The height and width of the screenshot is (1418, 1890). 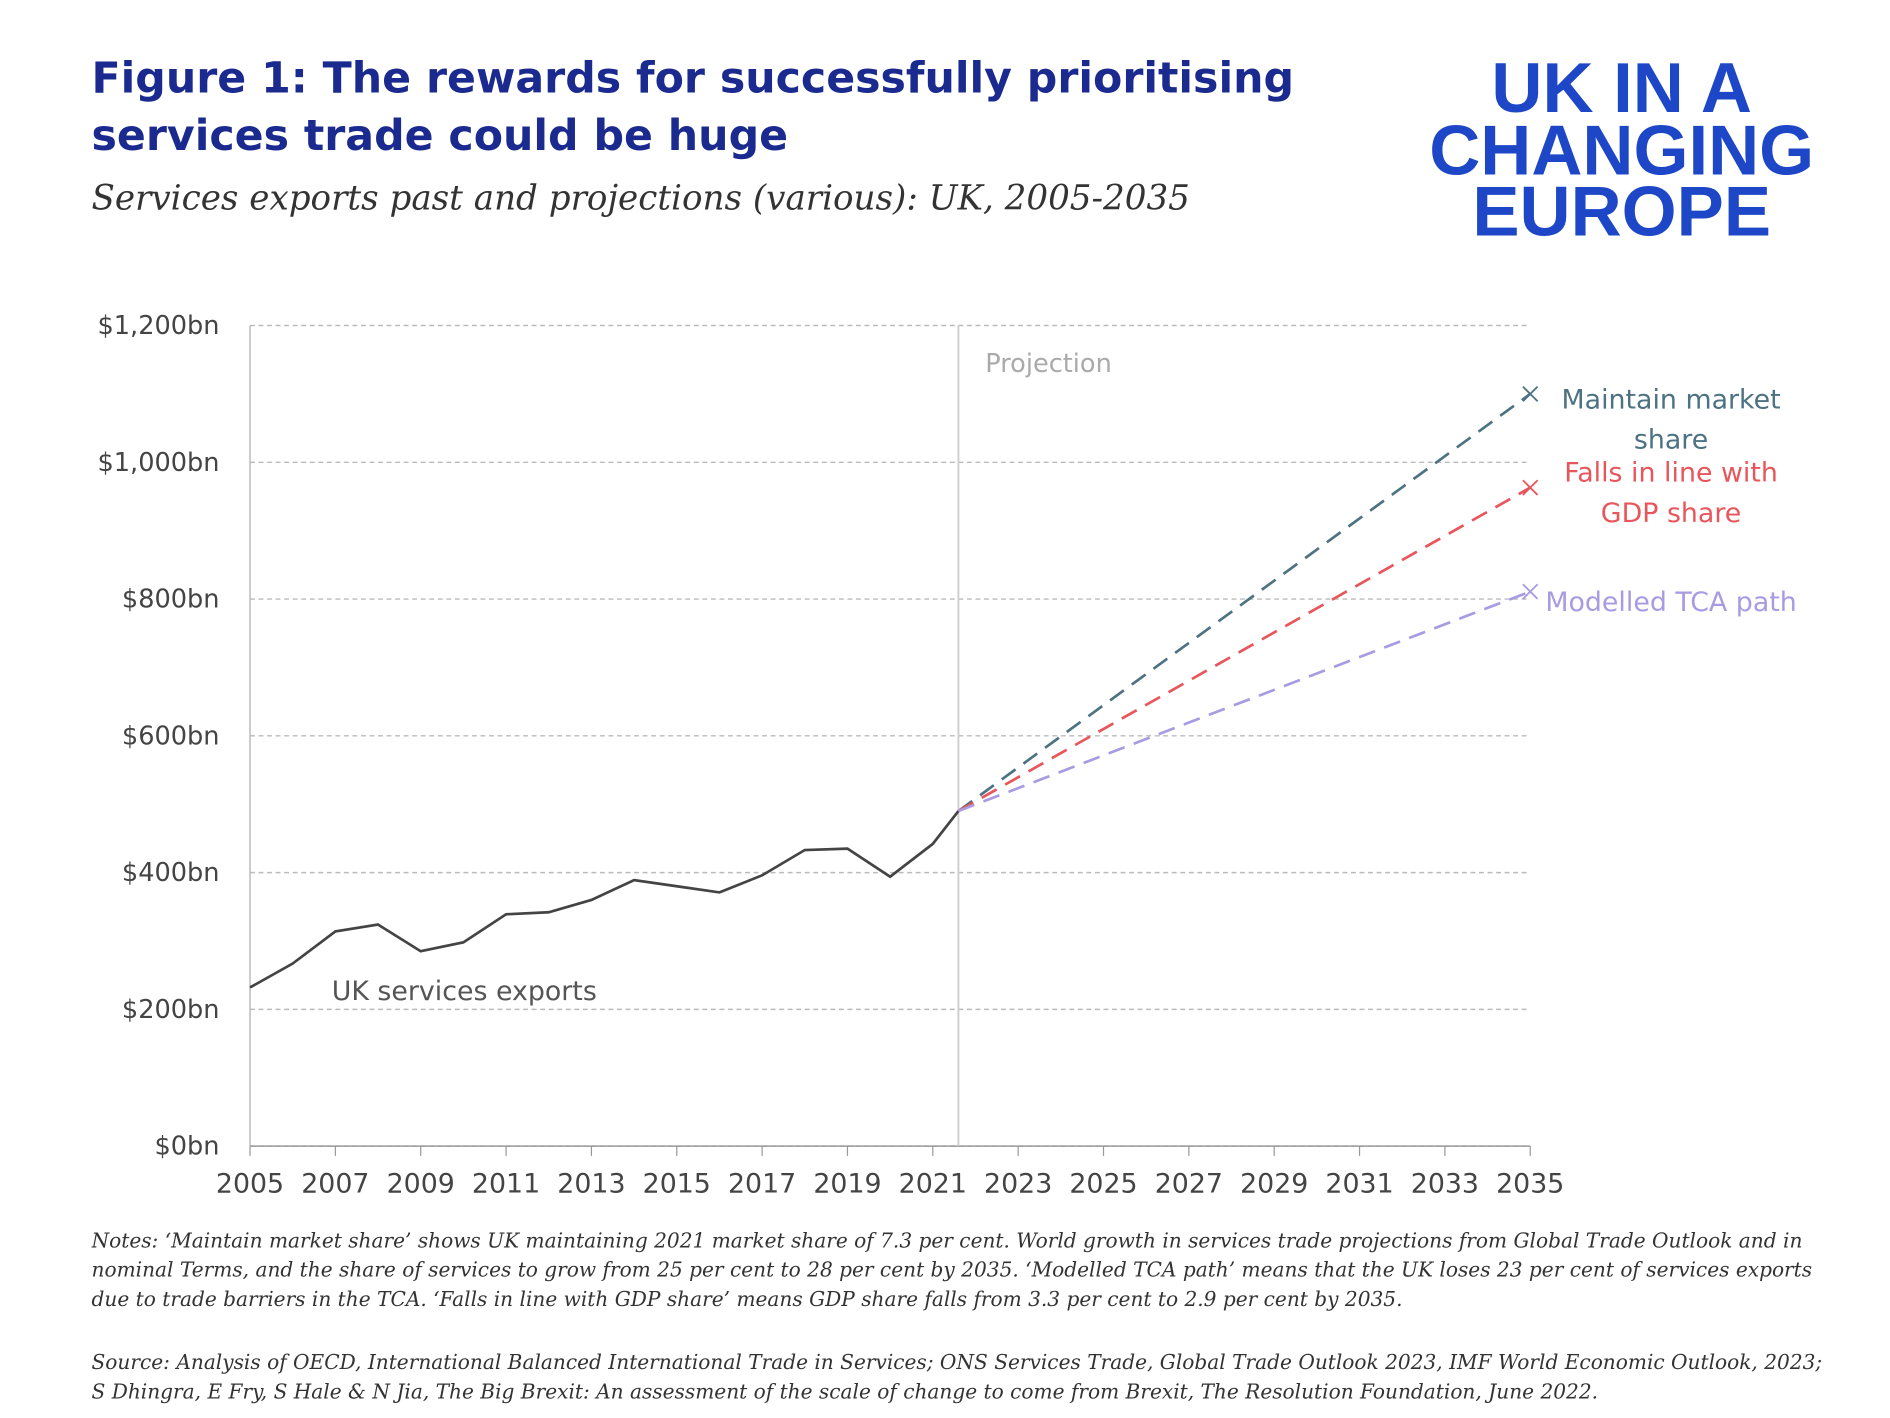 What do you see at coordinates (335, 1183) in the screenshot?
I see `x-tick-label: 2007` at bounding box center [335, 1183].